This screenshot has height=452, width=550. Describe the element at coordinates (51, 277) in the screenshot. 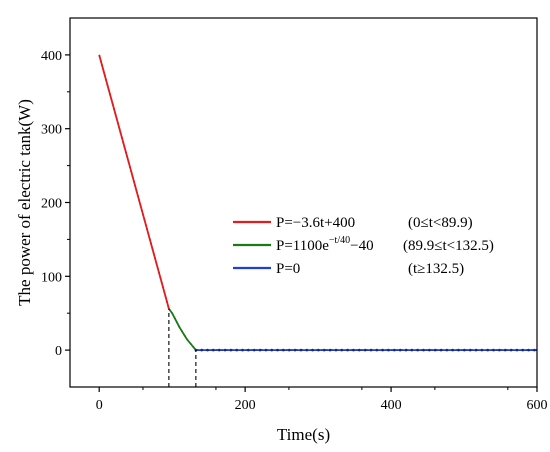

I see `y-tick-label: 100` at that location.